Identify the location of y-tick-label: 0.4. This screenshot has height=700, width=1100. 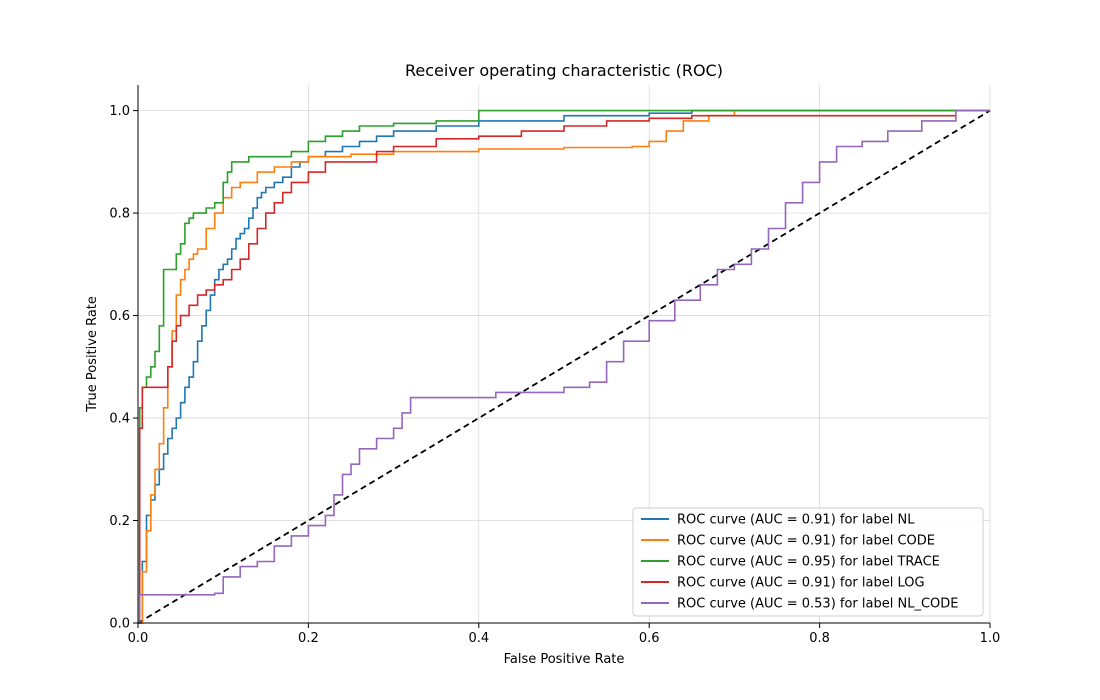
(119, 419).